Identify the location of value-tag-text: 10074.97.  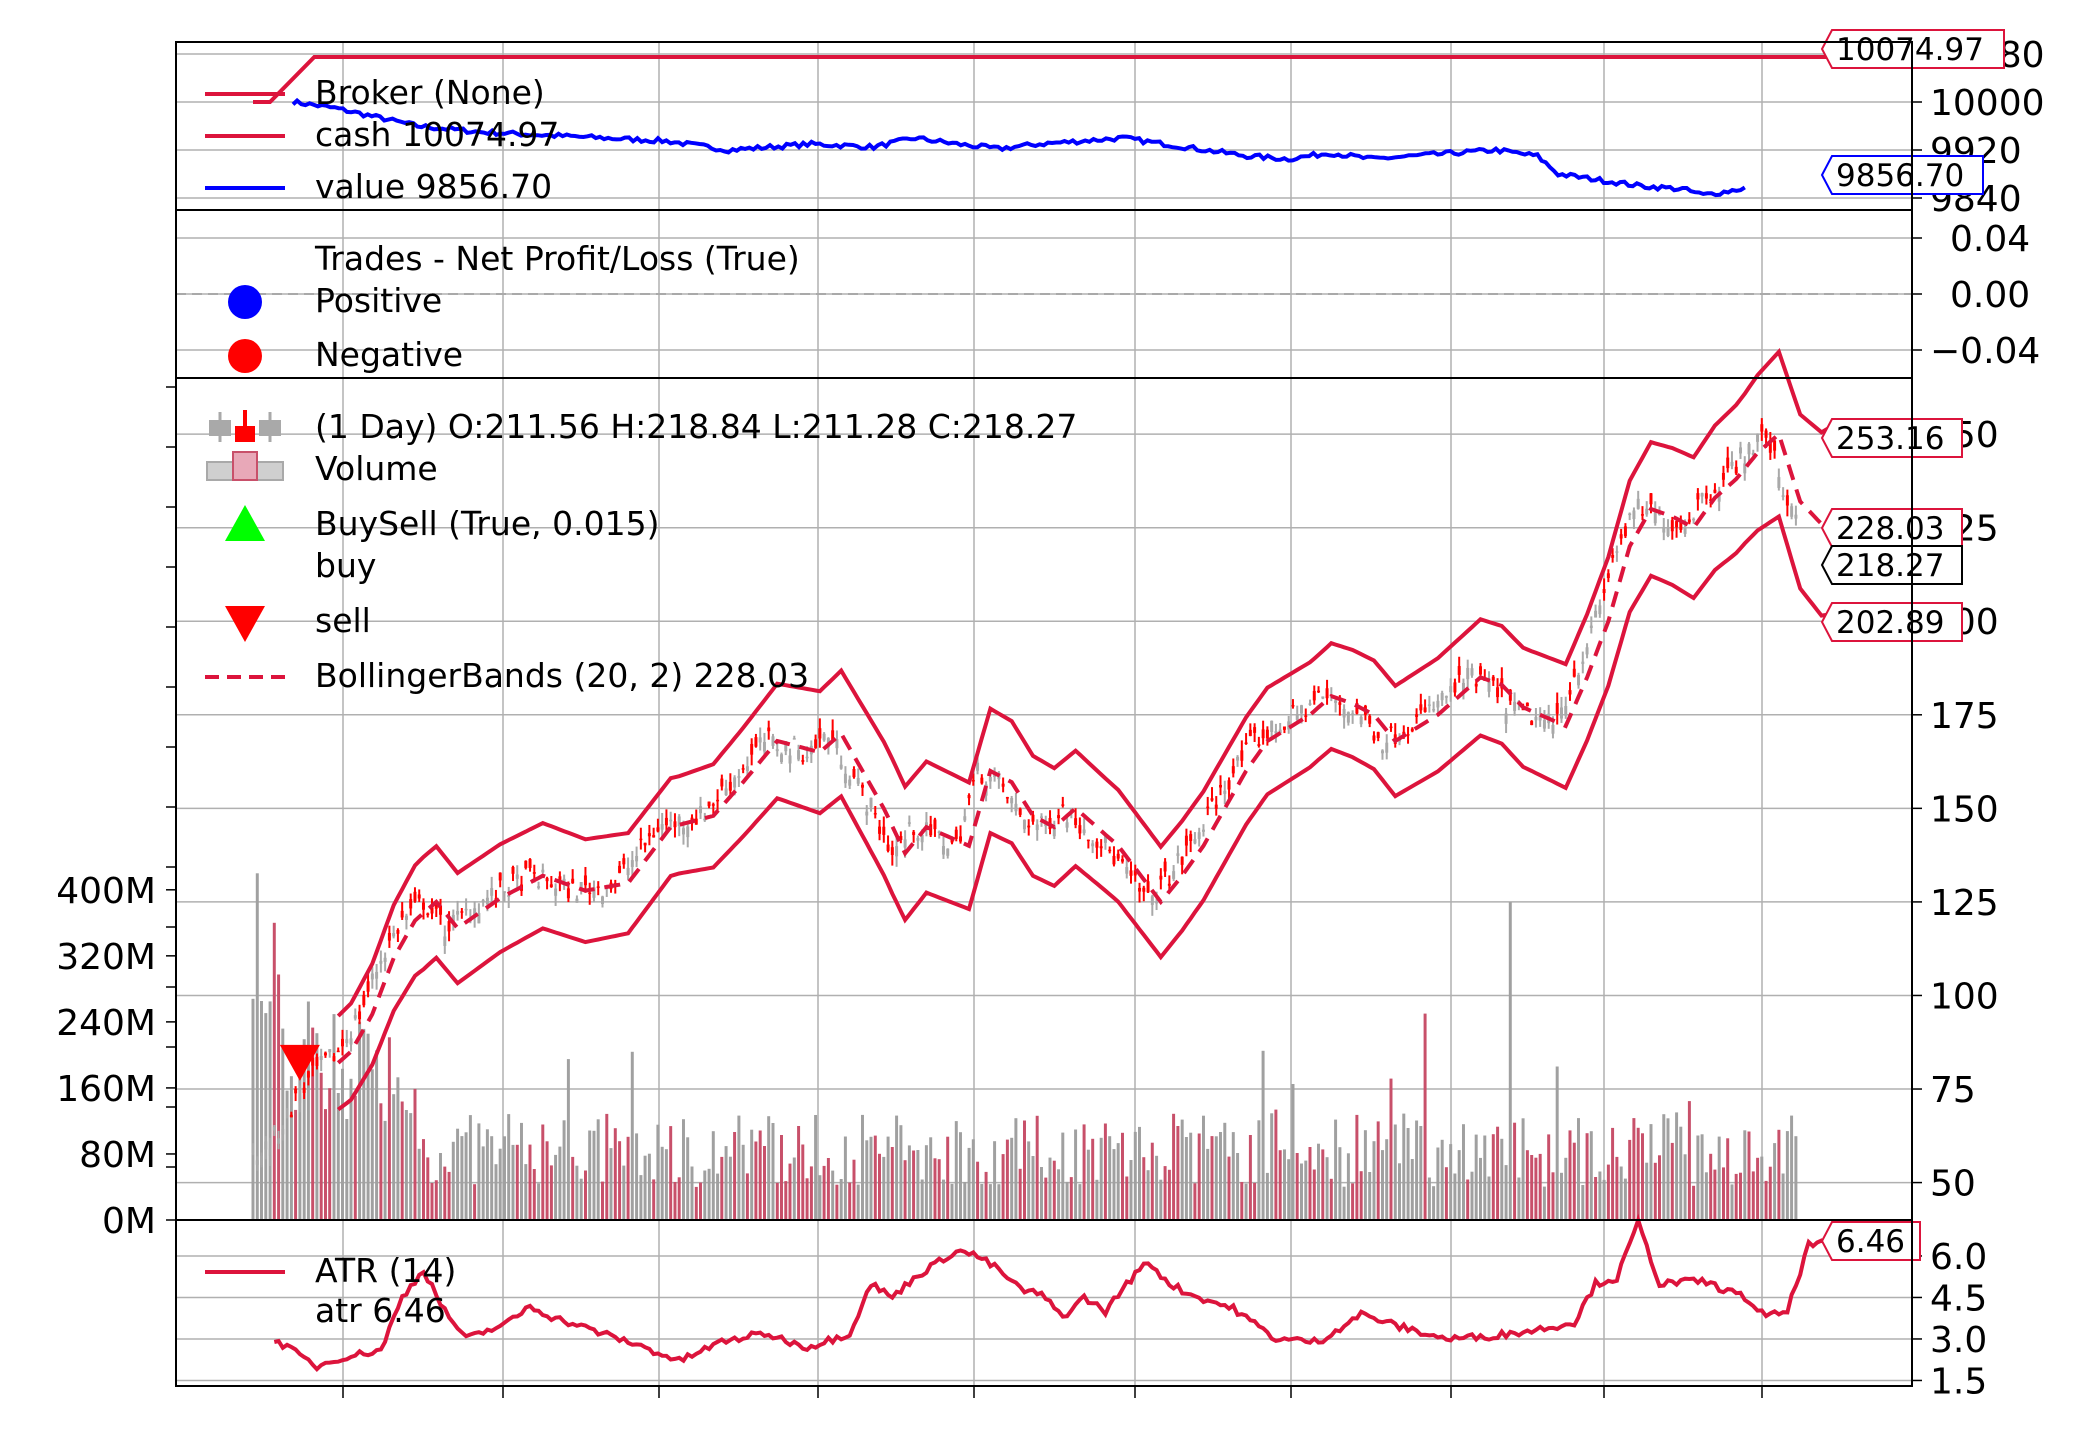
(1910, 50).